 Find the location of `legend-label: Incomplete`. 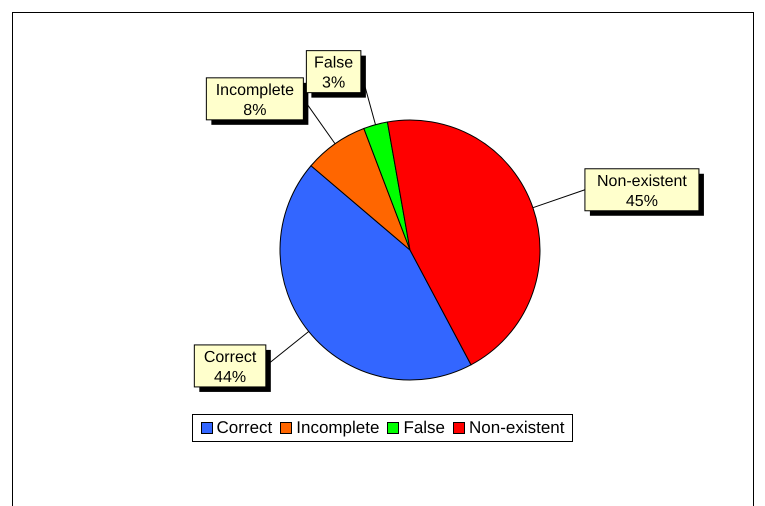

legend-label: Incomplete is located at coordinates (337, 428).